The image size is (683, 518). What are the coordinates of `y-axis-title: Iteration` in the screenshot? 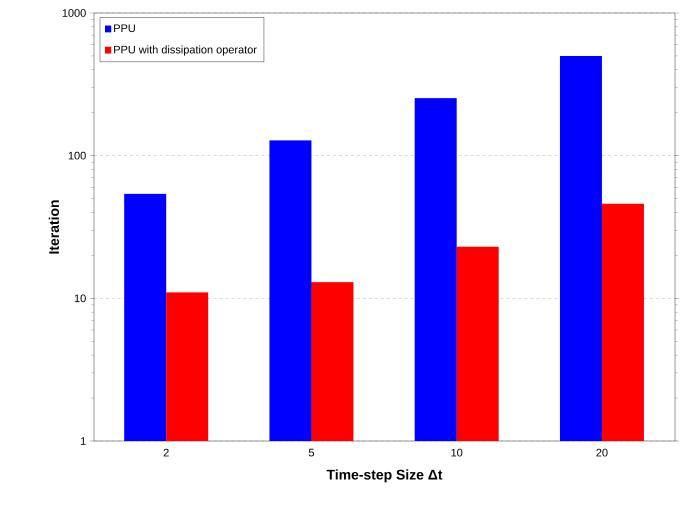 It's located at (53, 227).